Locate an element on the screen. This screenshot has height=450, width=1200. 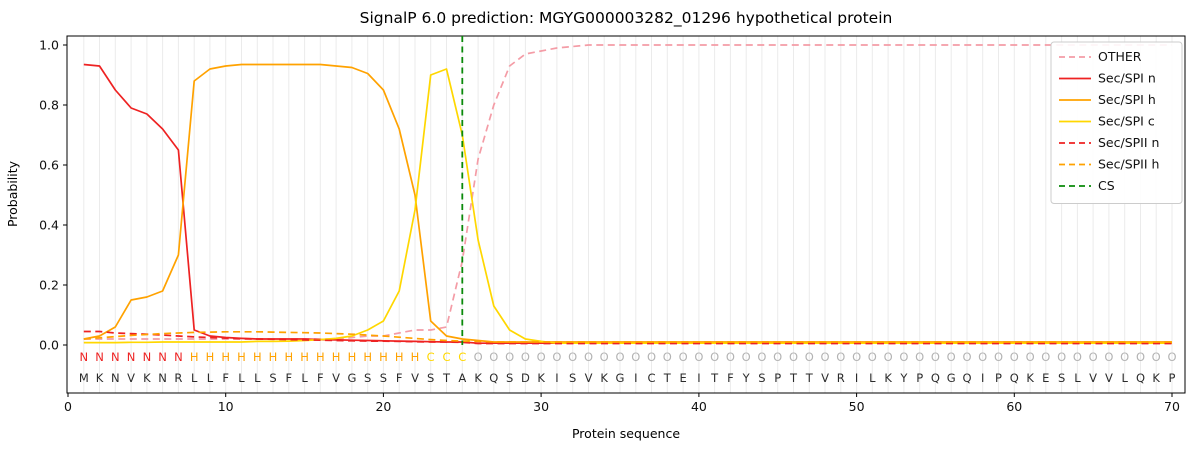
legend-box is located at coordinates (1116, 122).